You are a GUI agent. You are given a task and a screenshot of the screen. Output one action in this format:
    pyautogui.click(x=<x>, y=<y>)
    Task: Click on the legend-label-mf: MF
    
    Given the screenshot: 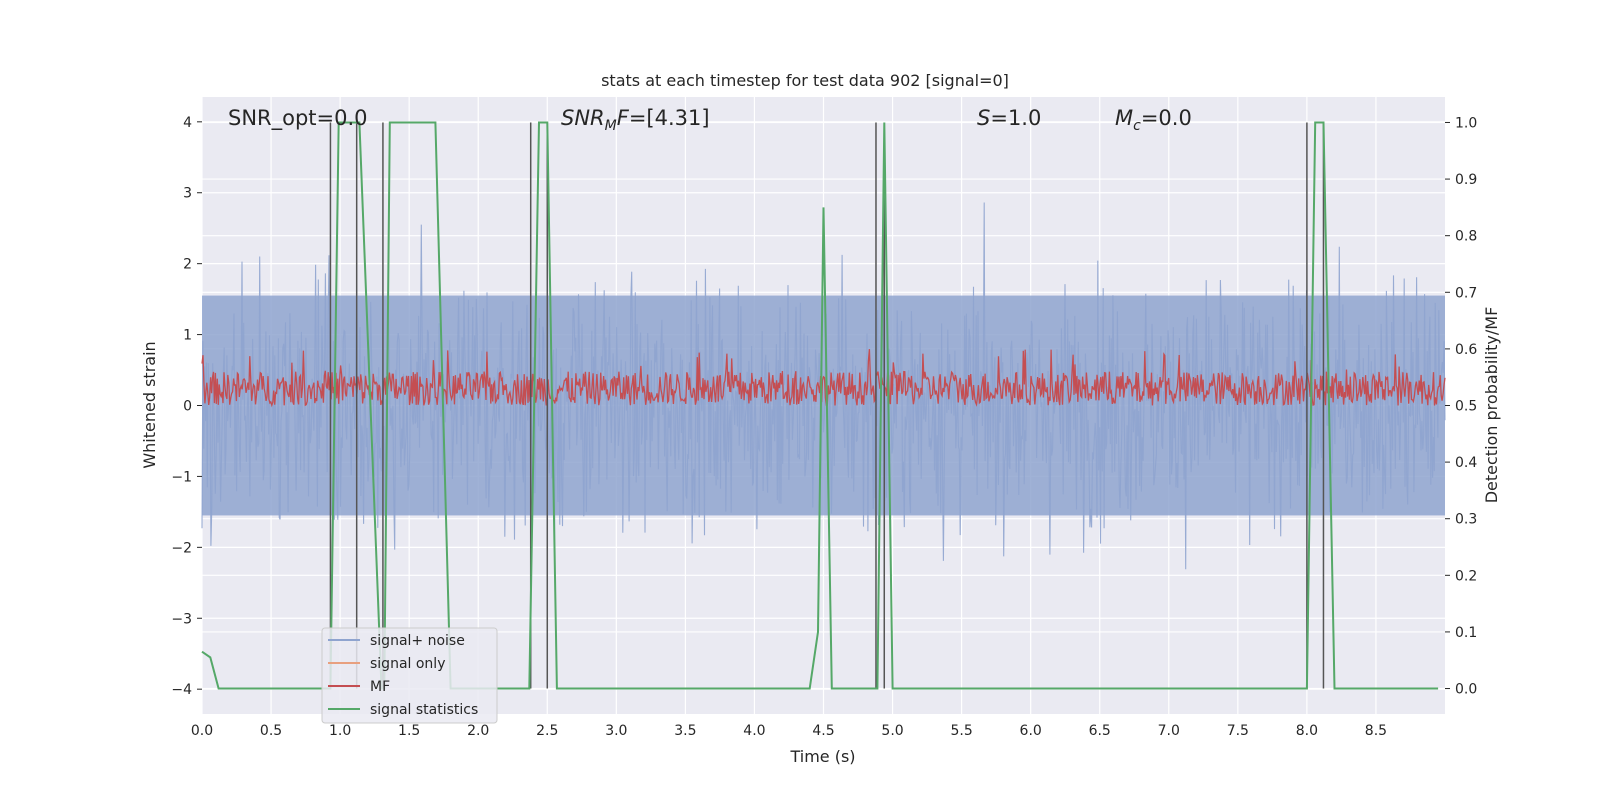 What is the action you would take?
    pyautogui.click(x=380, y=687)
    